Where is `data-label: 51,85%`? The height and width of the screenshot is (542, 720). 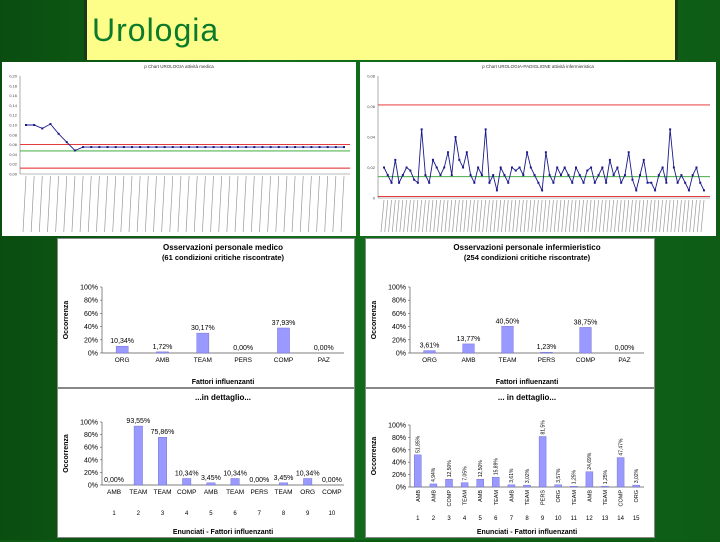 data-label: 51,85% is located at coordinates (419, 444).